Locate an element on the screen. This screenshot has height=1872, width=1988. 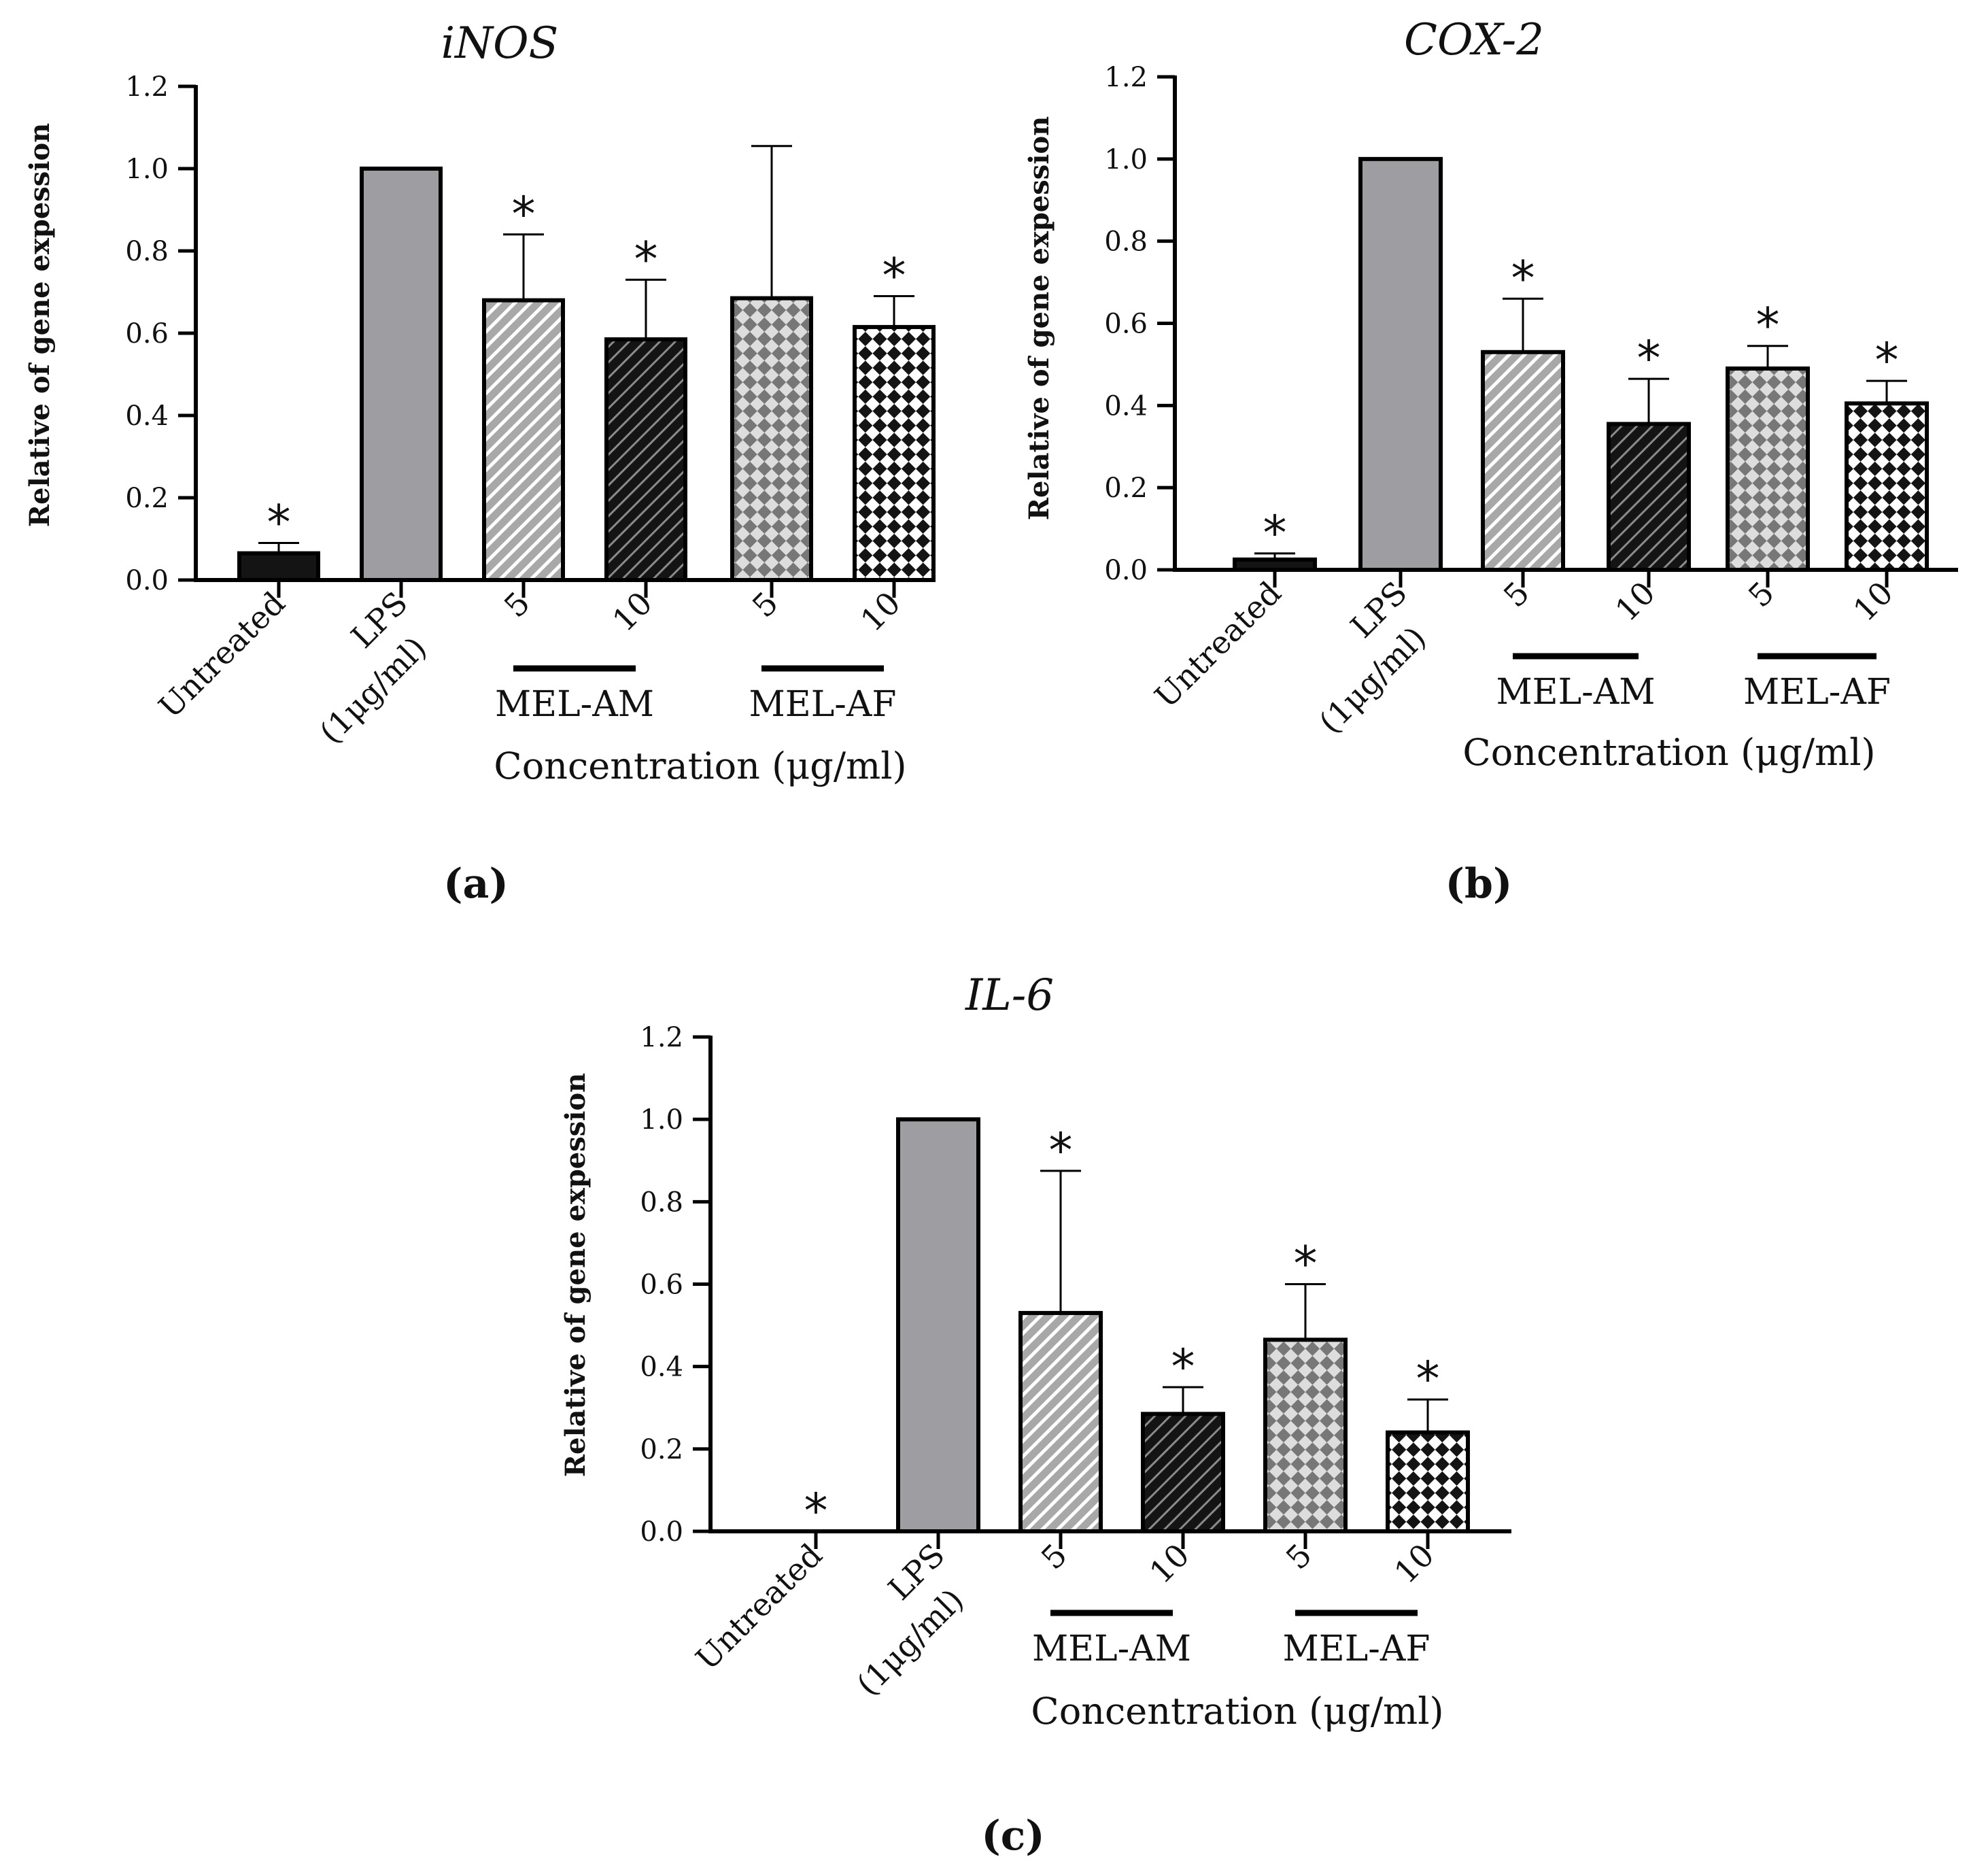
panel-label: (c) is located at coordinates (1012, 1836).